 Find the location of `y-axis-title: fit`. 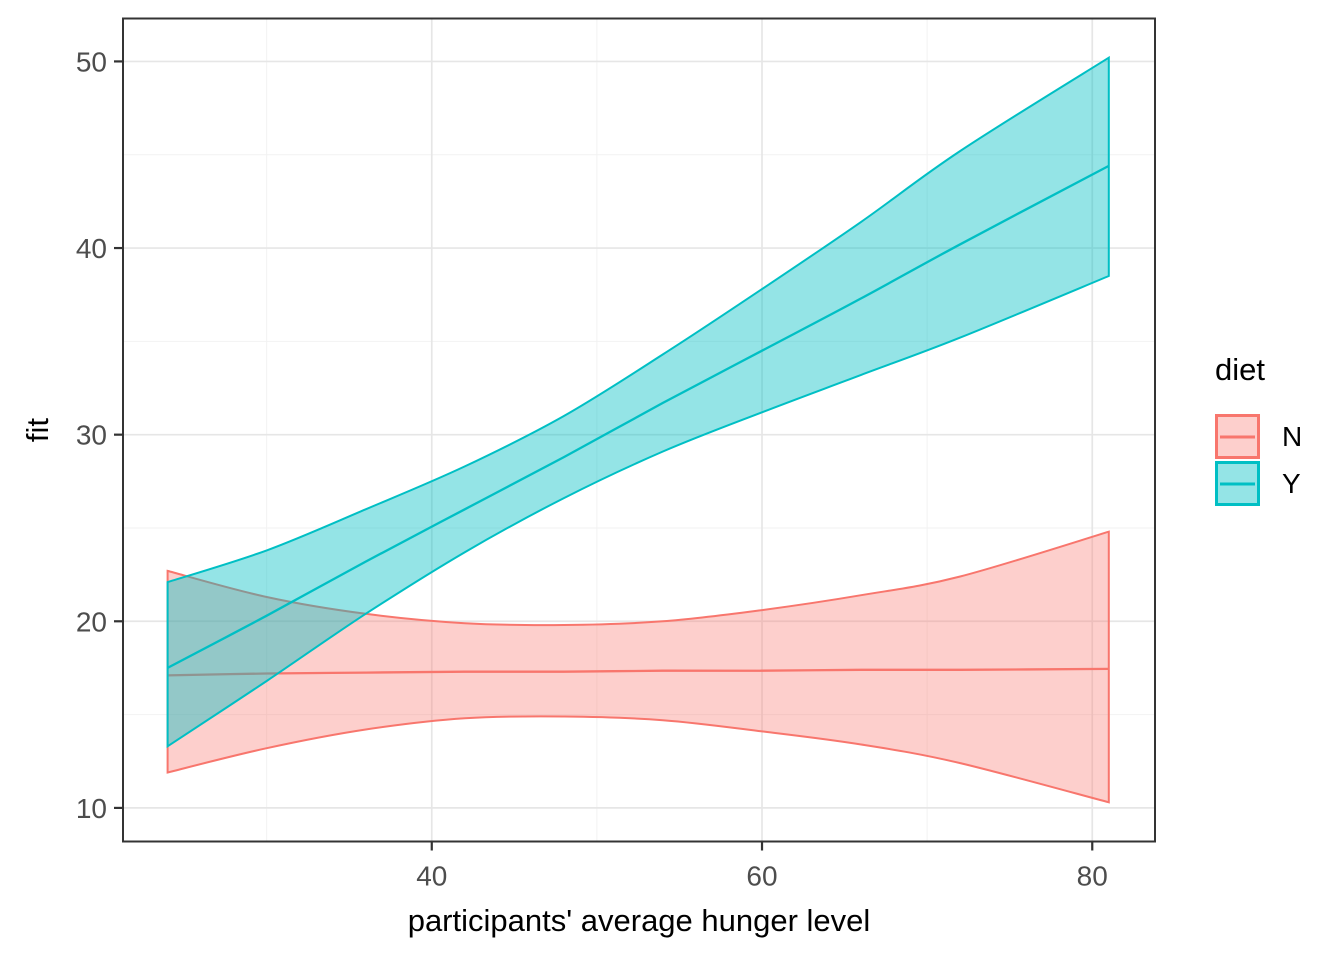

y-axis-title: fit is located at coordinates (37, 430).